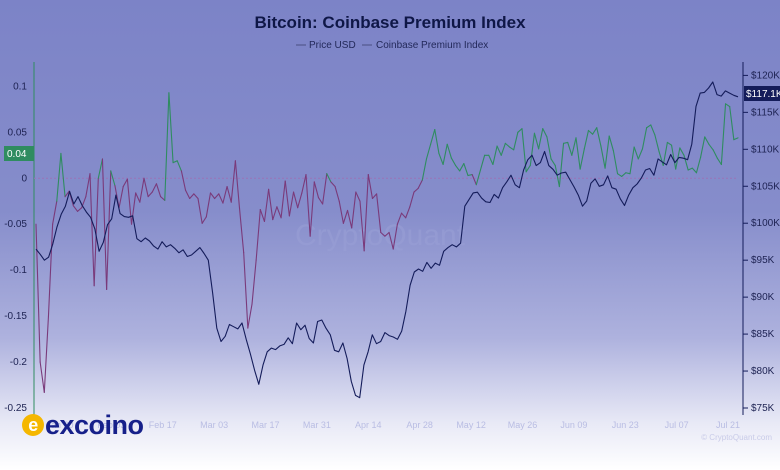  Describe the element at coordinates (523, 425) in the screenshot. I see `x-tick-label: May 26` at that location.